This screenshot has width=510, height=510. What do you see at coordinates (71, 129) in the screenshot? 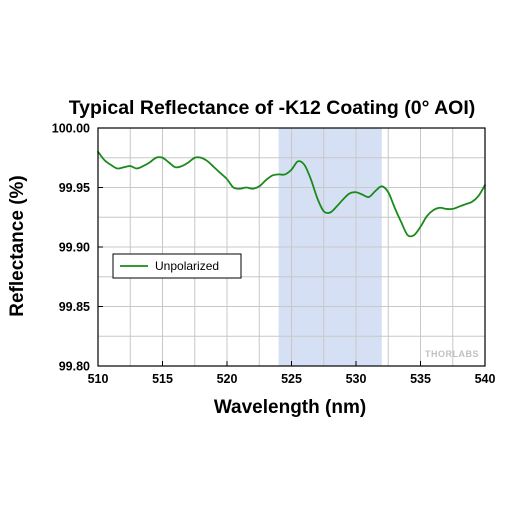
I see `y-tick-label: 100.00` at bounding box center [71, 129].